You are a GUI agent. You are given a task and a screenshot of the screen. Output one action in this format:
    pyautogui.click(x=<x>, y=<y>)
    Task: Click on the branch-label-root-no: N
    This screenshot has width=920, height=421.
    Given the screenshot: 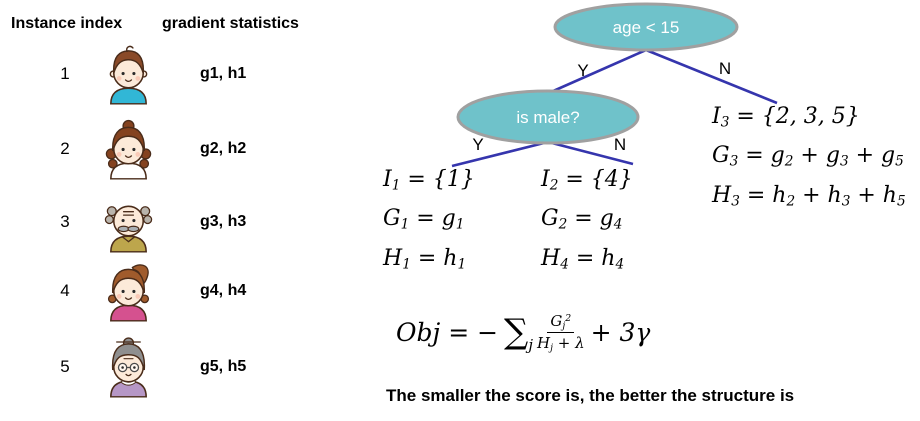 What is the action you would take?
    pyautogui.click(x=725, y=68)
    